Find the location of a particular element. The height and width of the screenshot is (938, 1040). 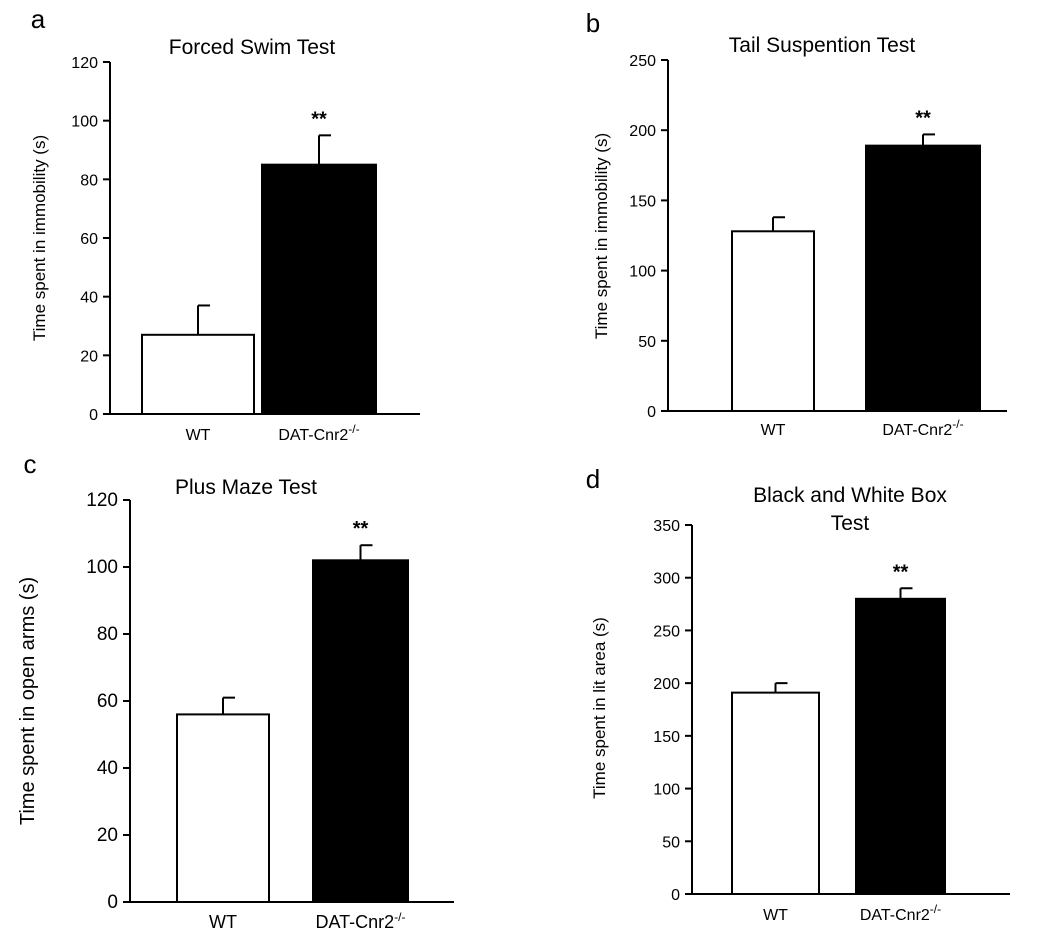

panel-letter: b is located at coordinates (593, 23).